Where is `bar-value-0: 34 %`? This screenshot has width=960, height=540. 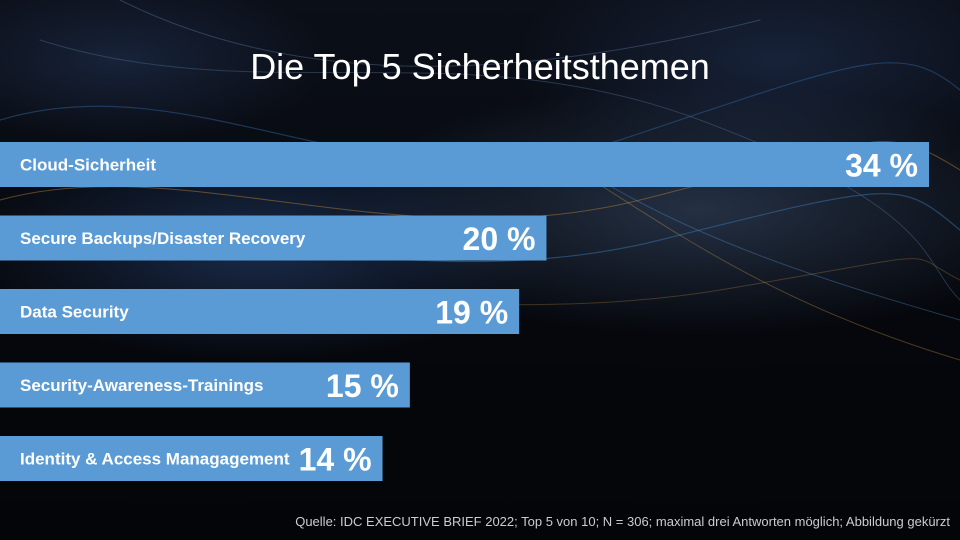
bar-value-0: 34 % is located at coordinates (881, 166).